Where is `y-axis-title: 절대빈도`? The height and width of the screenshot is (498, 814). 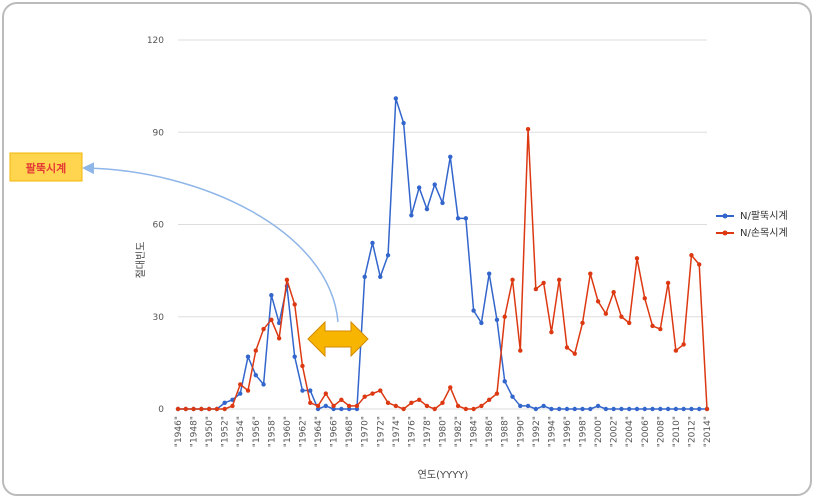 y-axis-title: 절대빈도 is located at coordinates (140, 260).